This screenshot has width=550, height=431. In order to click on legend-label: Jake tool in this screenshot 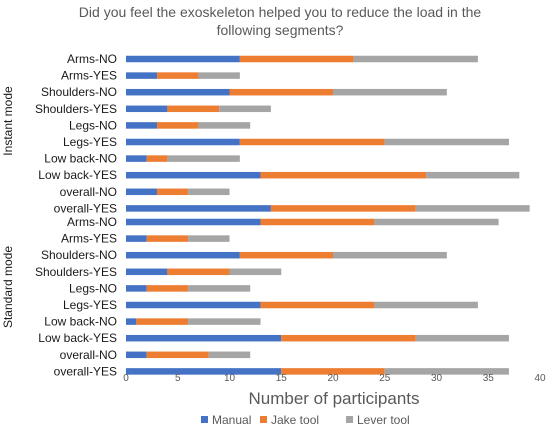, I will do `click(295, 420)`.